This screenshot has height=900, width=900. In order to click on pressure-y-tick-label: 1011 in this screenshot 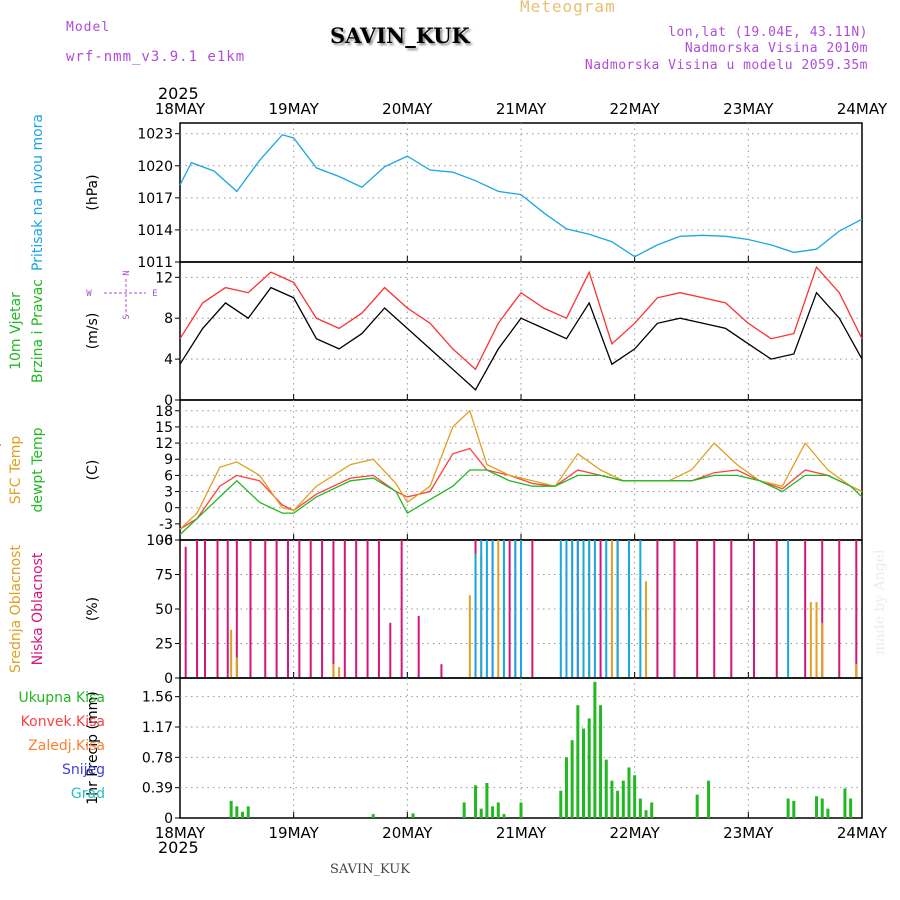, I will do `click(155, 263)`.